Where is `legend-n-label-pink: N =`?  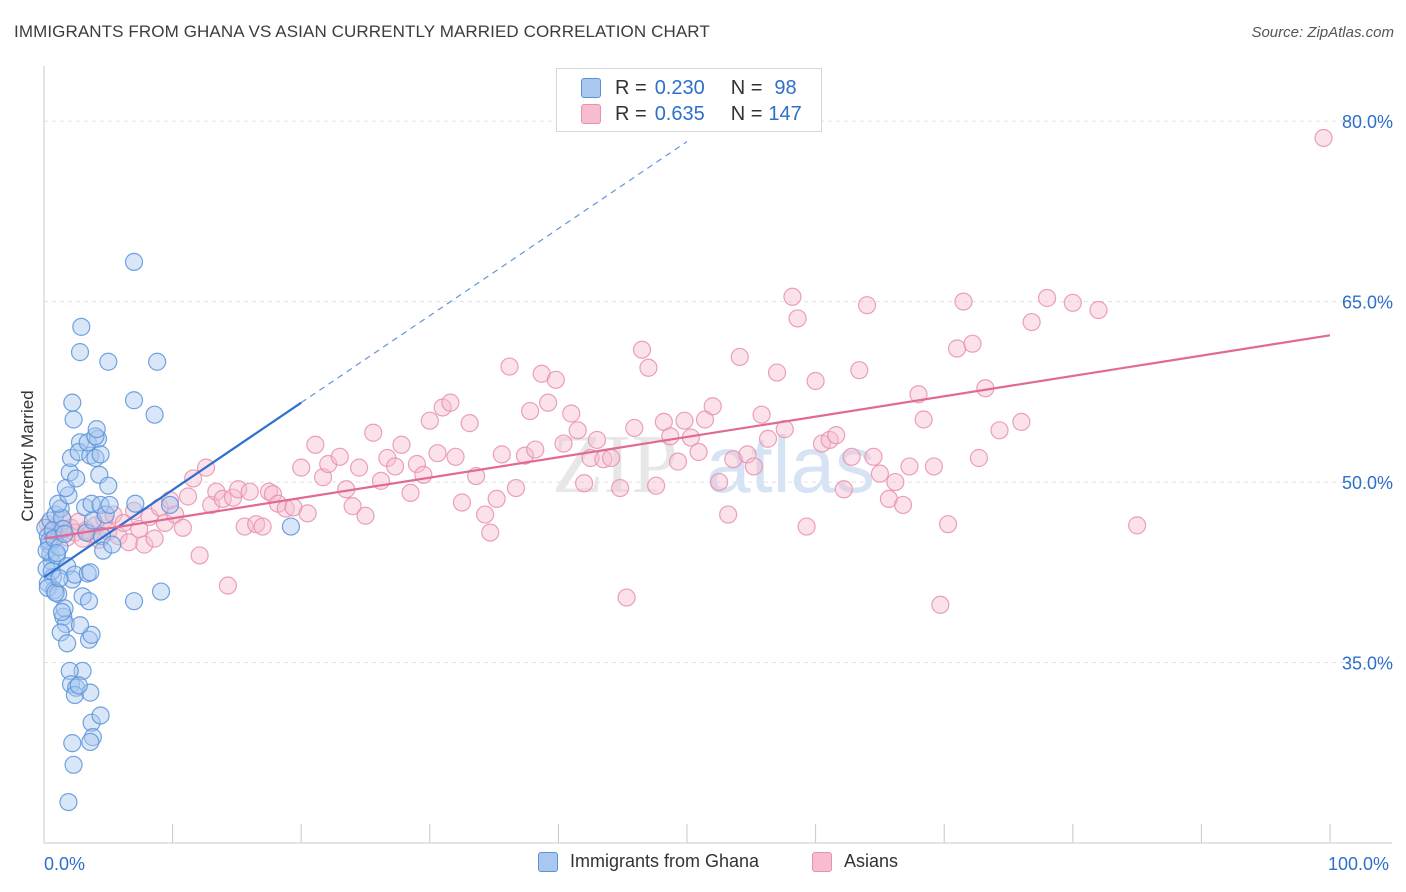
legend-n-label-pink: N = is located at coordinates (746, 113).